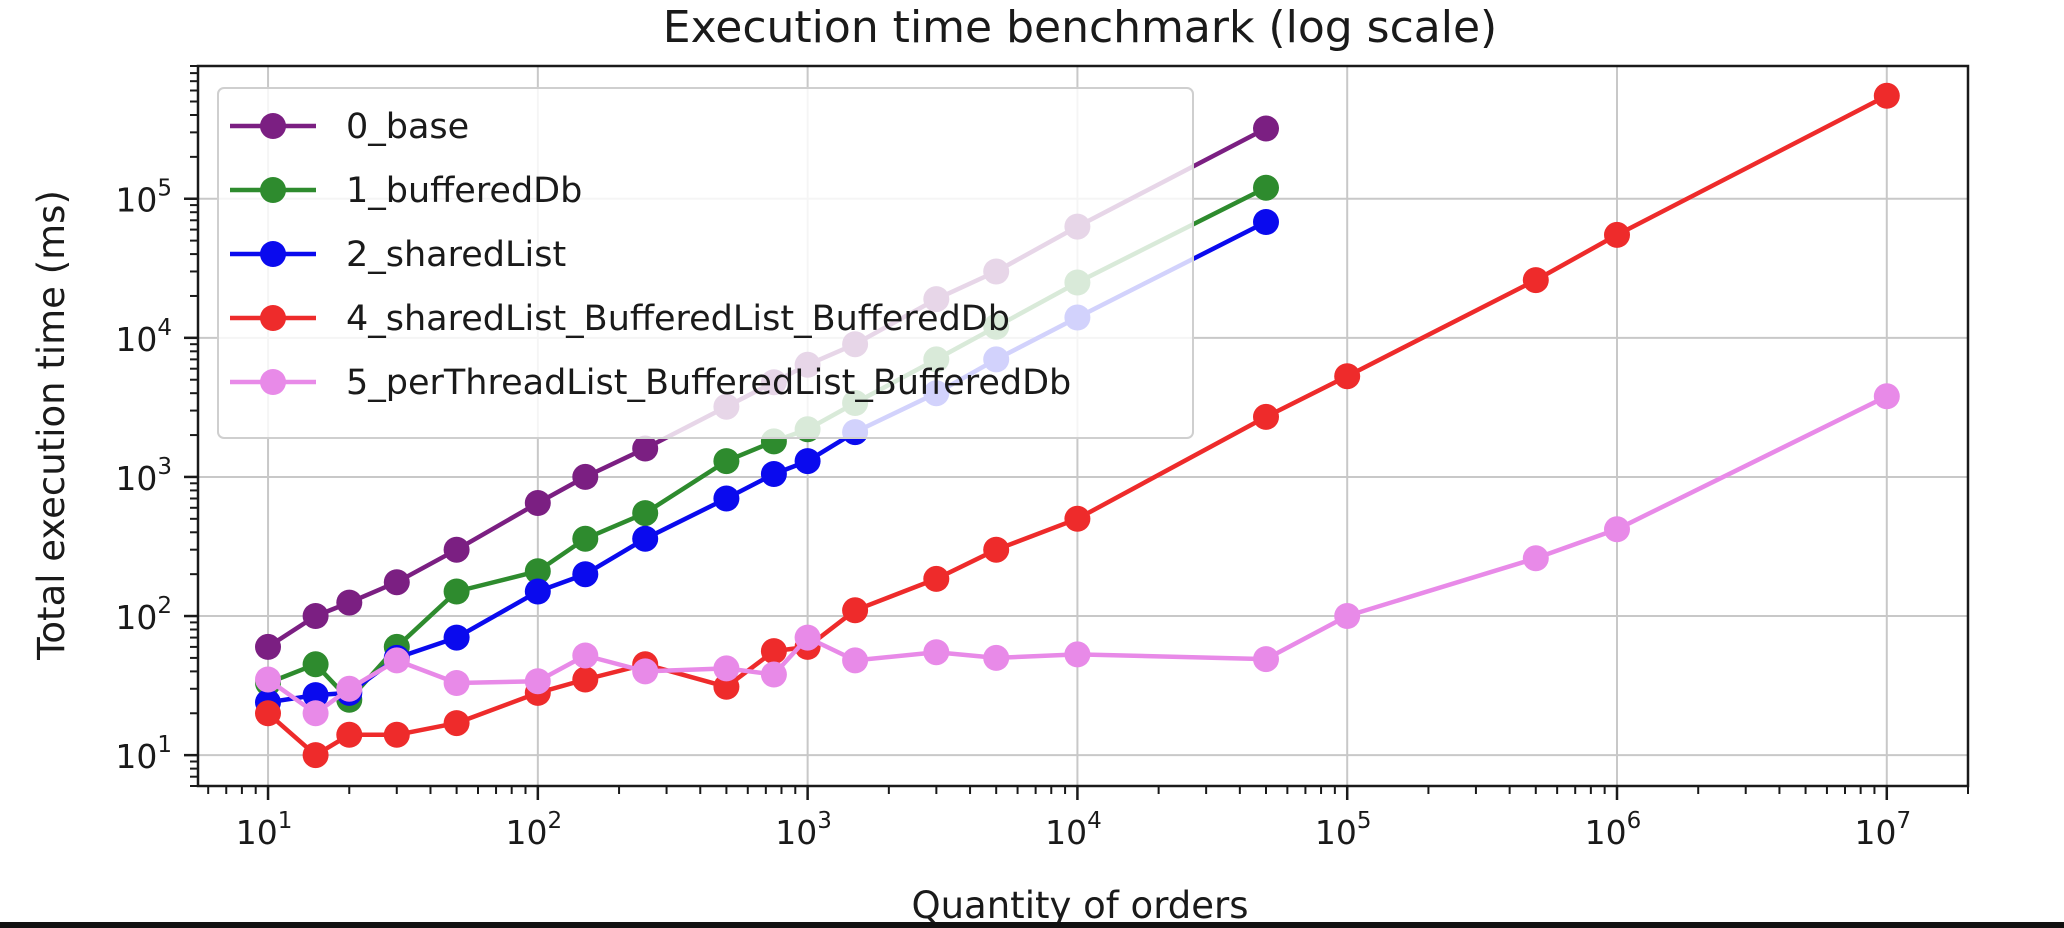  I want to click on y-tick-label-0: 10¹, so click(143, 754).